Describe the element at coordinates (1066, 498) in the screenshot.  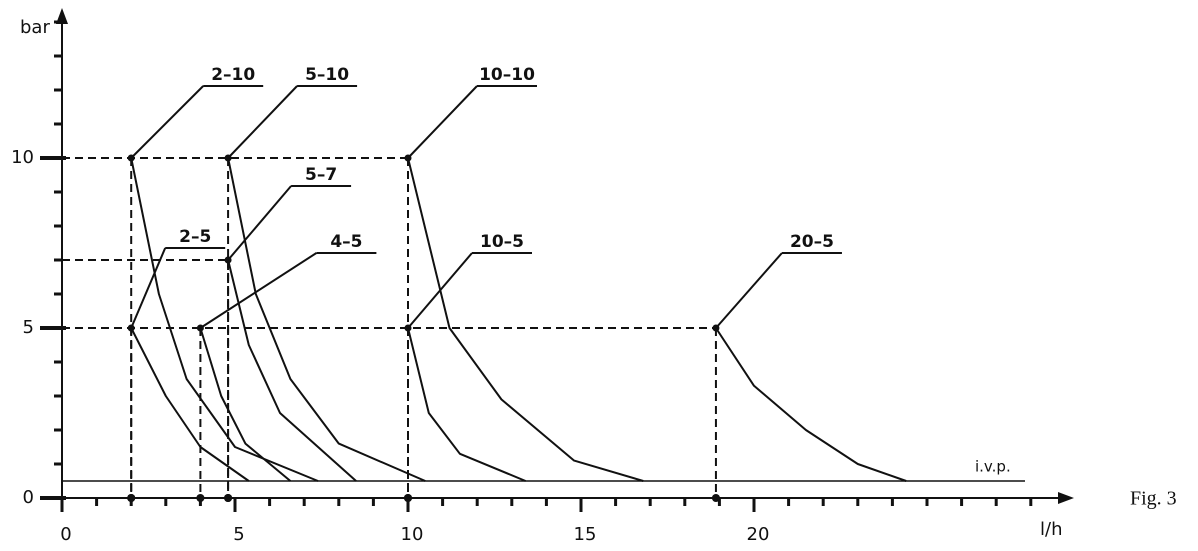
I see `x-axis-arrow` at that location.